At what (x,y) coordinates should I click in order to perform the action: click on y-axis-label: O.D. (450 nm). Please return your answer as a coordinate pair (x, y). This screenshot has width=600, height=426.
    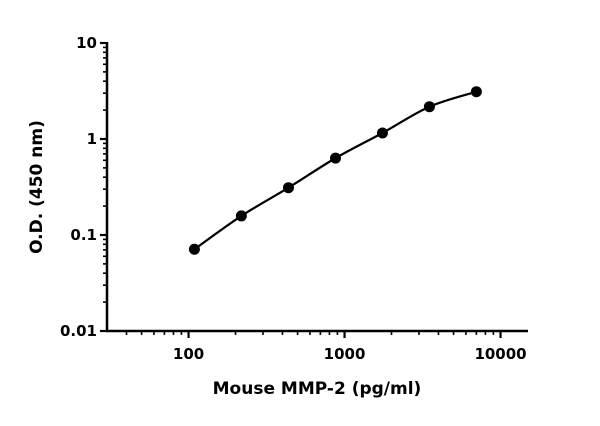
    Looking at the image, I should click on (37, 187).